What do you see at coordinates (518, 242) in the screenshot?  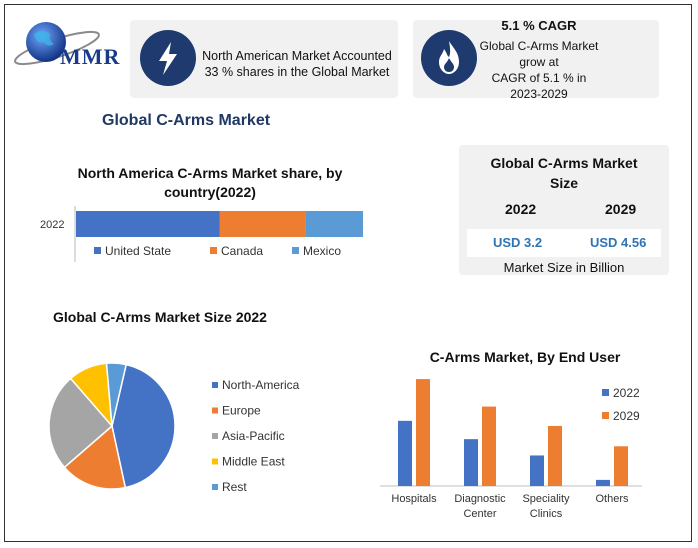 I see `value-2022: USD 3.2` at bounding box center [518, 242].